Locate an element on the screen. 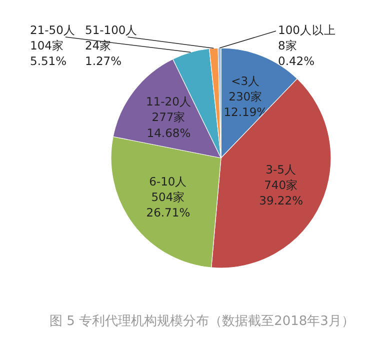 The width and height of the screenshot is (392, 342). data-label: 104家 5.51% is located at coordinates (48, 53).